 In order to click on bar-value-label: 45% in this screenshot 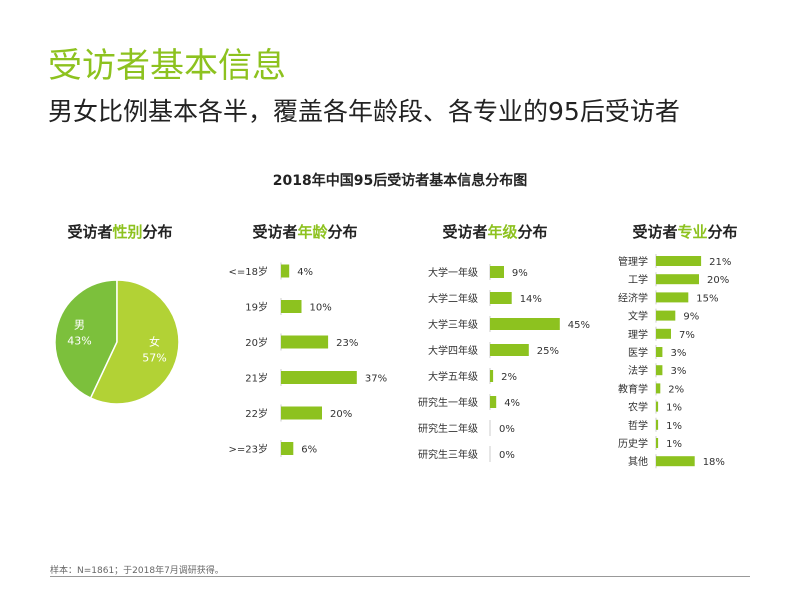, I will do `click(579, 325)`.